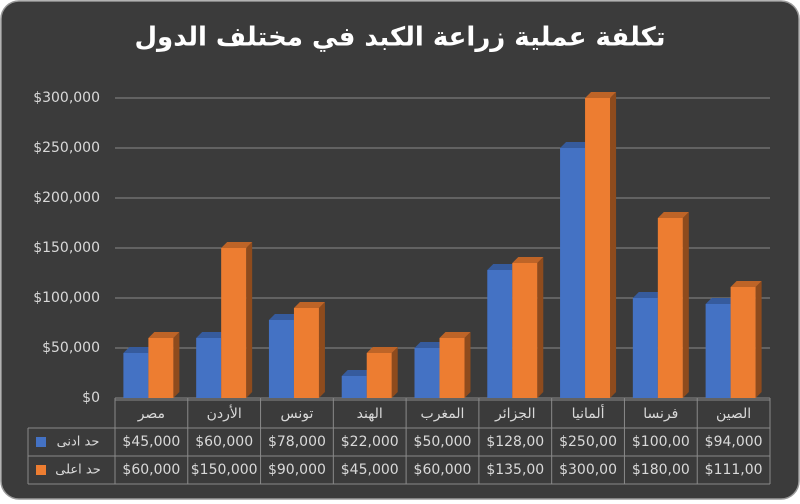 The image size is (800, 504). Describe the element at coordinates (399, 38) in the screenshot. I see `chart-title: تكلفة عملية زراعة الكبد في مختلف الدول` at that location.